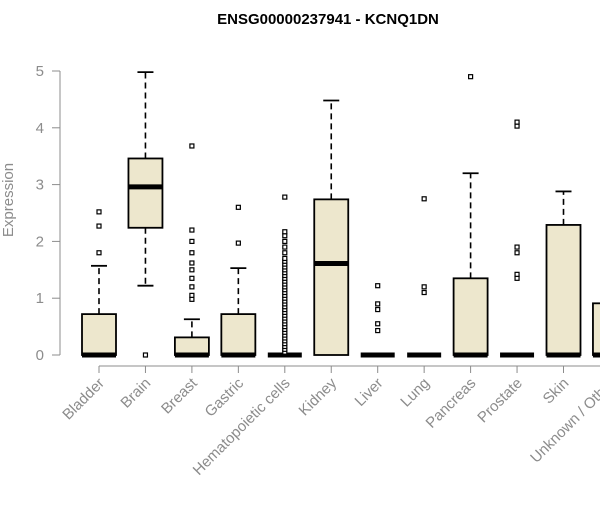 The image size is (600, 505). Describe the element at coordinates (83, 399) in the screenshot. I see `x-tick-label: Bladder` at that location.